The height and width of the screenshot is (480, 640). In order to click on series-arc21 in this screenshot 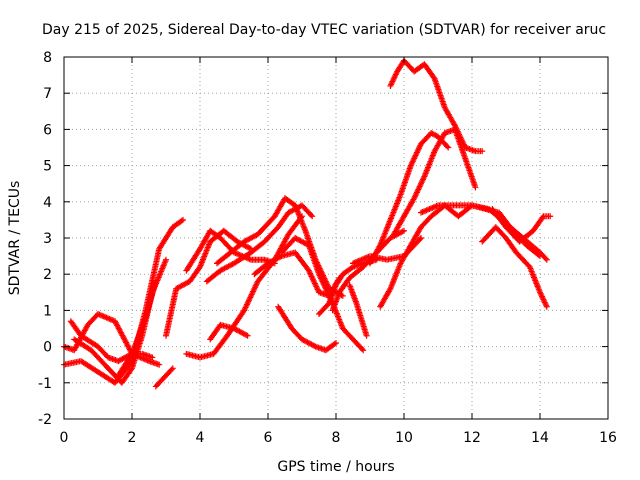, I will do `click(409, 198)`.